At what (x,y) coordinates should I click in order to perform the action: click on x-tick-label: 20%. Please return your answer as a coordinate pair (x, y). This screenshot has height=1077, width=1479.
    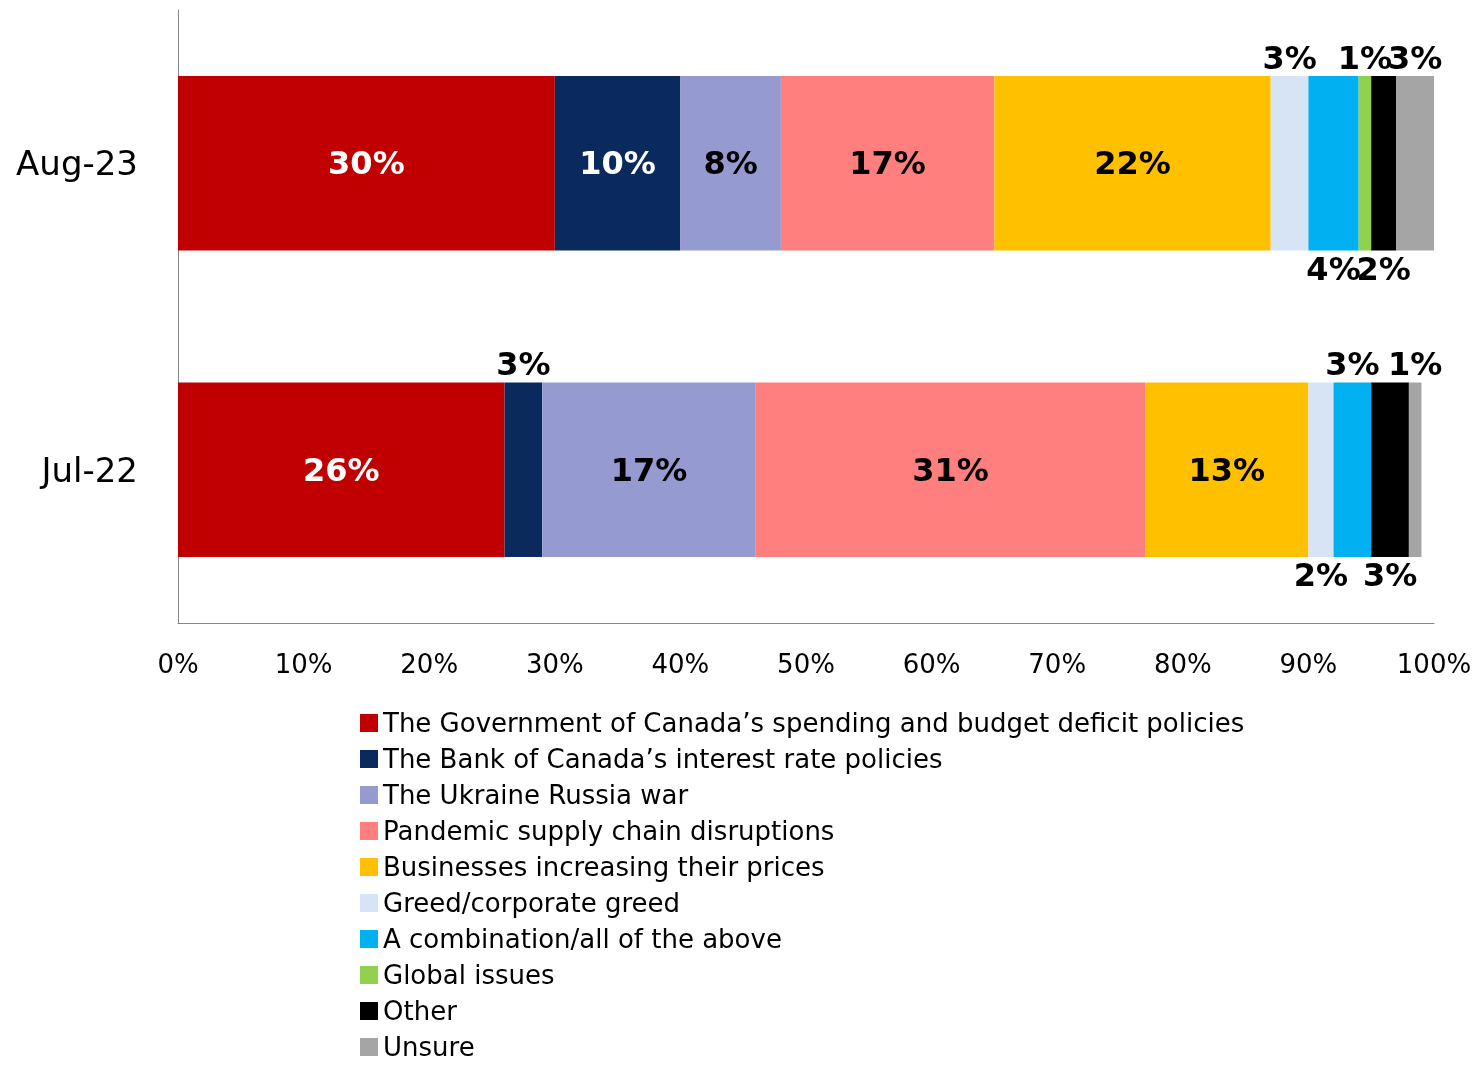
    Looking at the image, I should click on (429, 664).